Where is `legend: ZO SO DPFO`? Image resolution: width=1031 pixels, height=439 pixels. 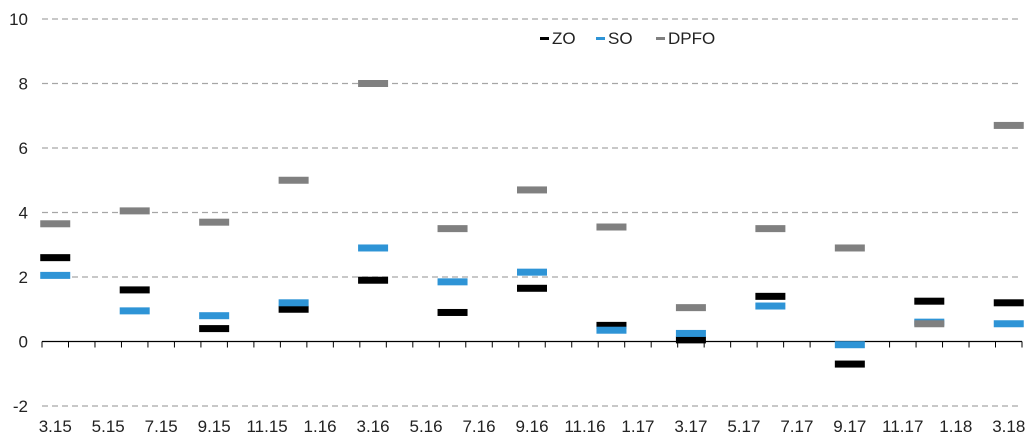
legend: ZO SO DPFO is located at coordinates (627, 38).